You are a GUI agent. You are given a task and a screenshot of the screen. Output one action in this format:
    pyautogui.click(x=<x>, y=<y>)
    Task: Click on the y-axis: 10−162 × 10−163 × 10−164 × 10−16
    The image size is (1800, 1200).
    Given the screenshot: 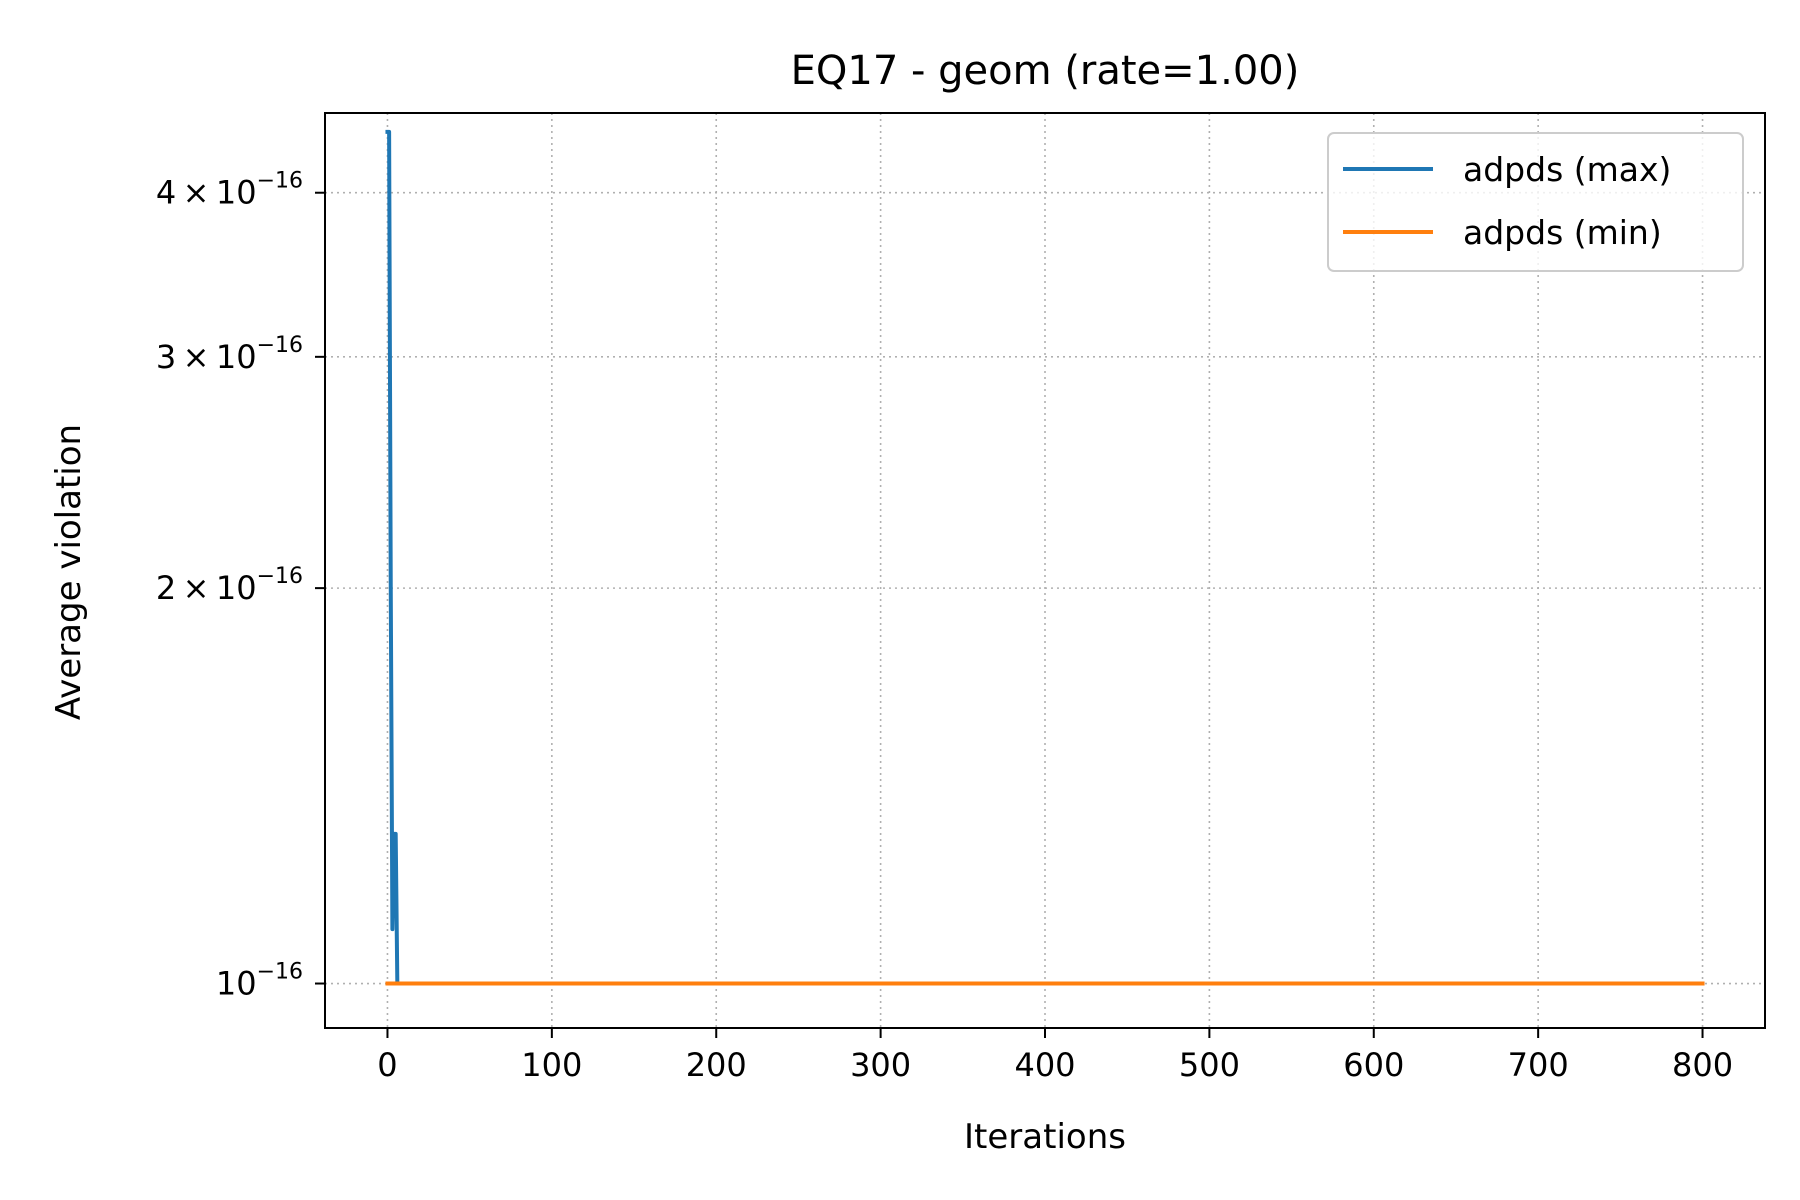 What is the action you would take?
    pyautogui.click(x=240, y=586)
    